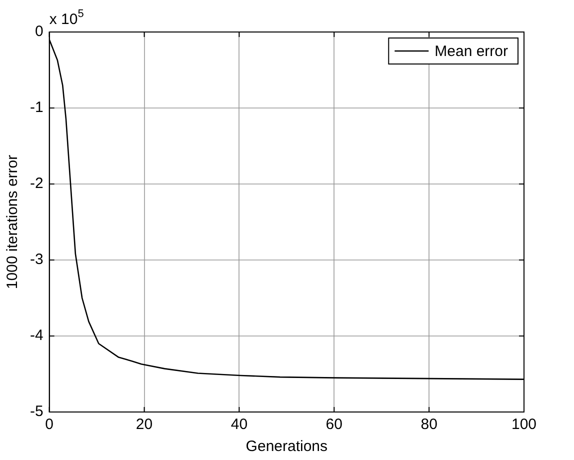 This screenshot has width=574, height=460. Describe the element at coordinates (37, 183) in the screenshot. I see `y-tick-label: -2` at that location.